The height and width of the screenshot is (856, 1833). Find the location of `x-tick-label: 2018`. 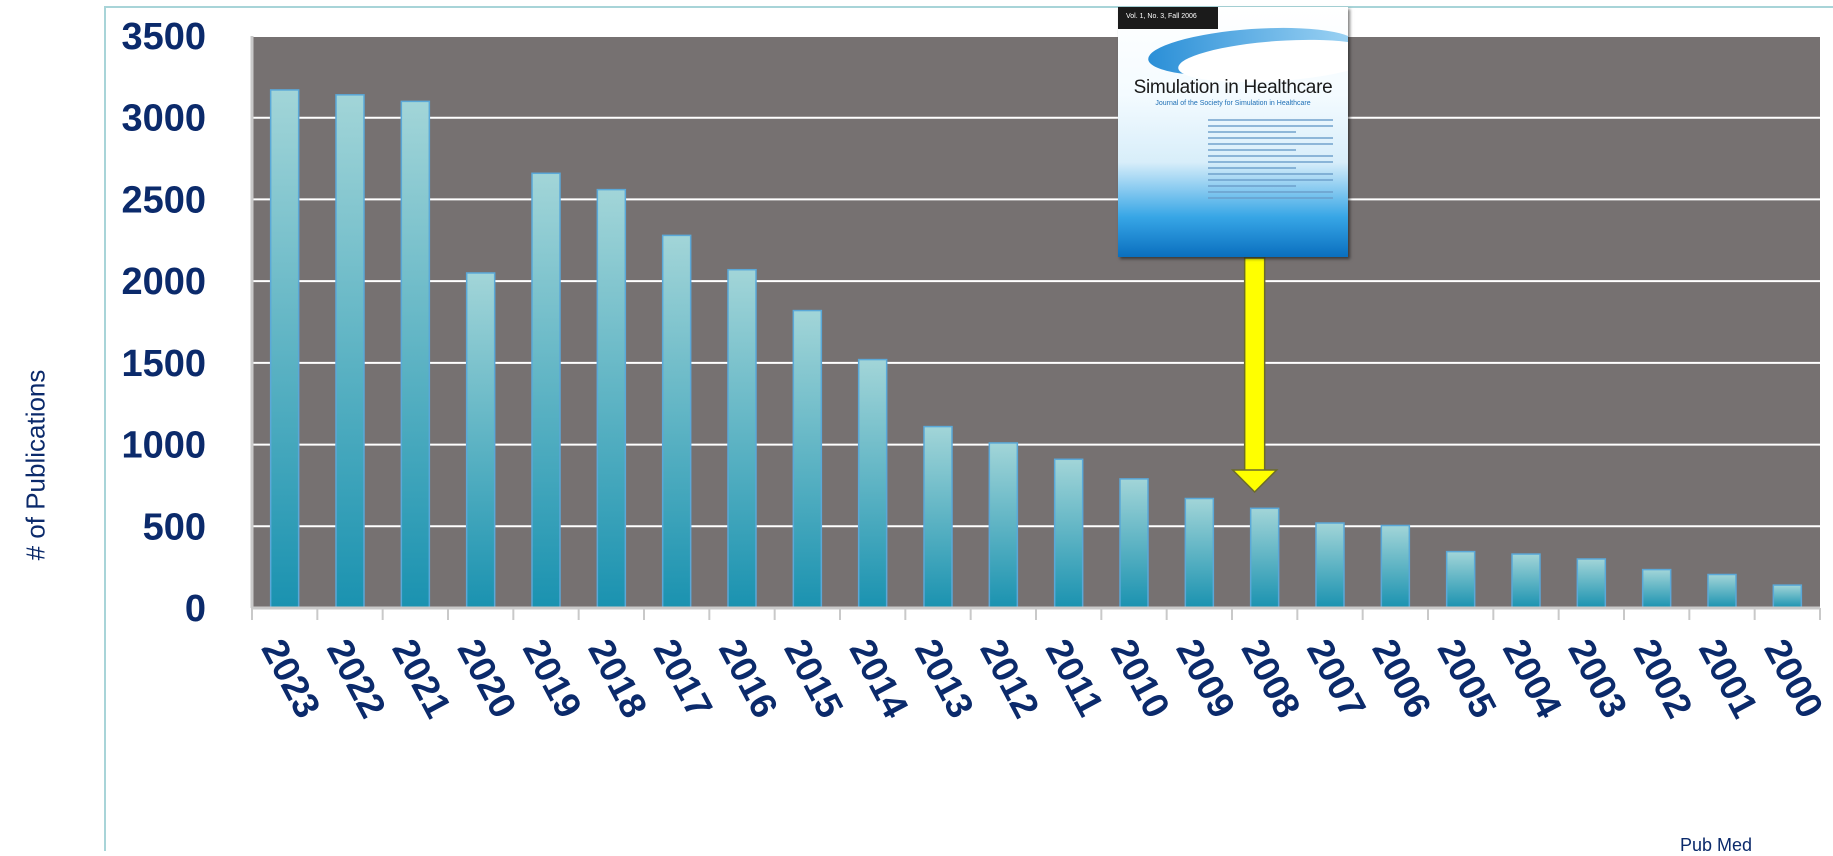

x-tick-label: 2018 is located at coordinates (617, 679).